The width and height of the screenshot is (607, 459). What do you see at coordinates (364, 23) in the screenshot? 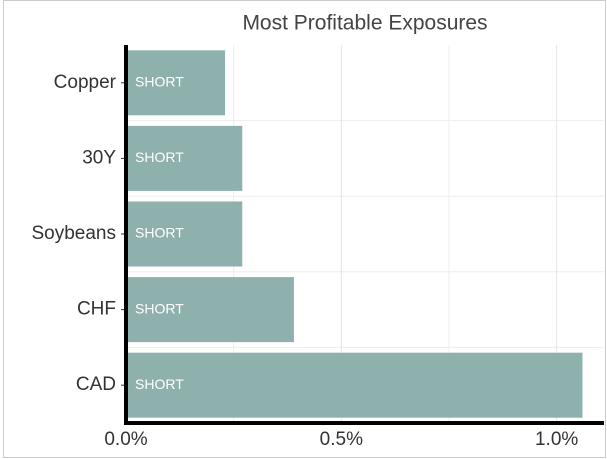
I see `chart-title: Most Profitable Exposures` at bounding box center [364, 23].